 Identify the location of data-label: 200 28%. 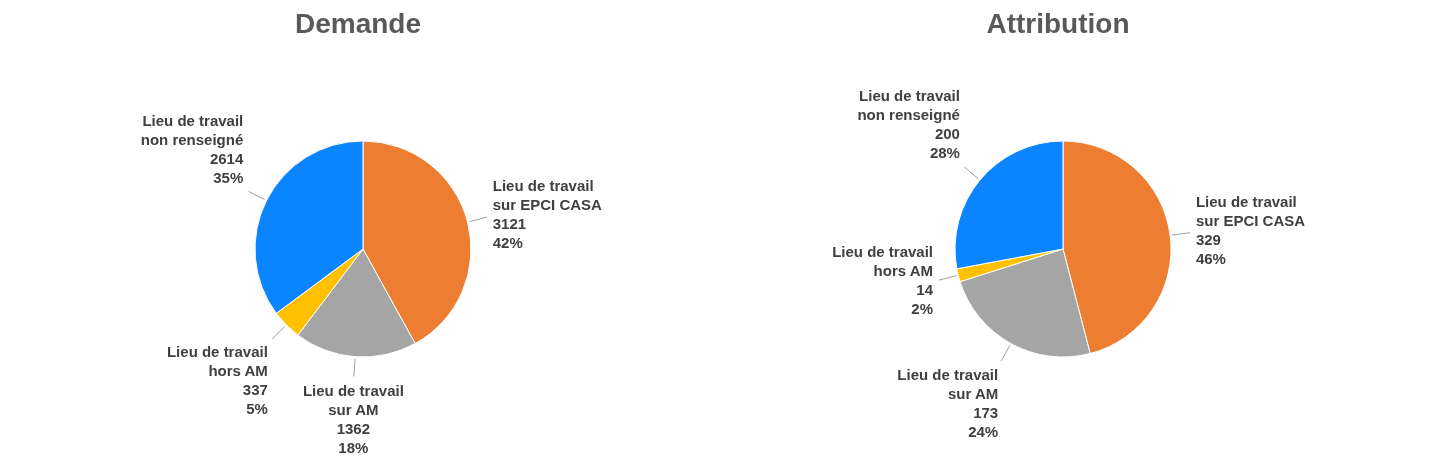
(944, 142).